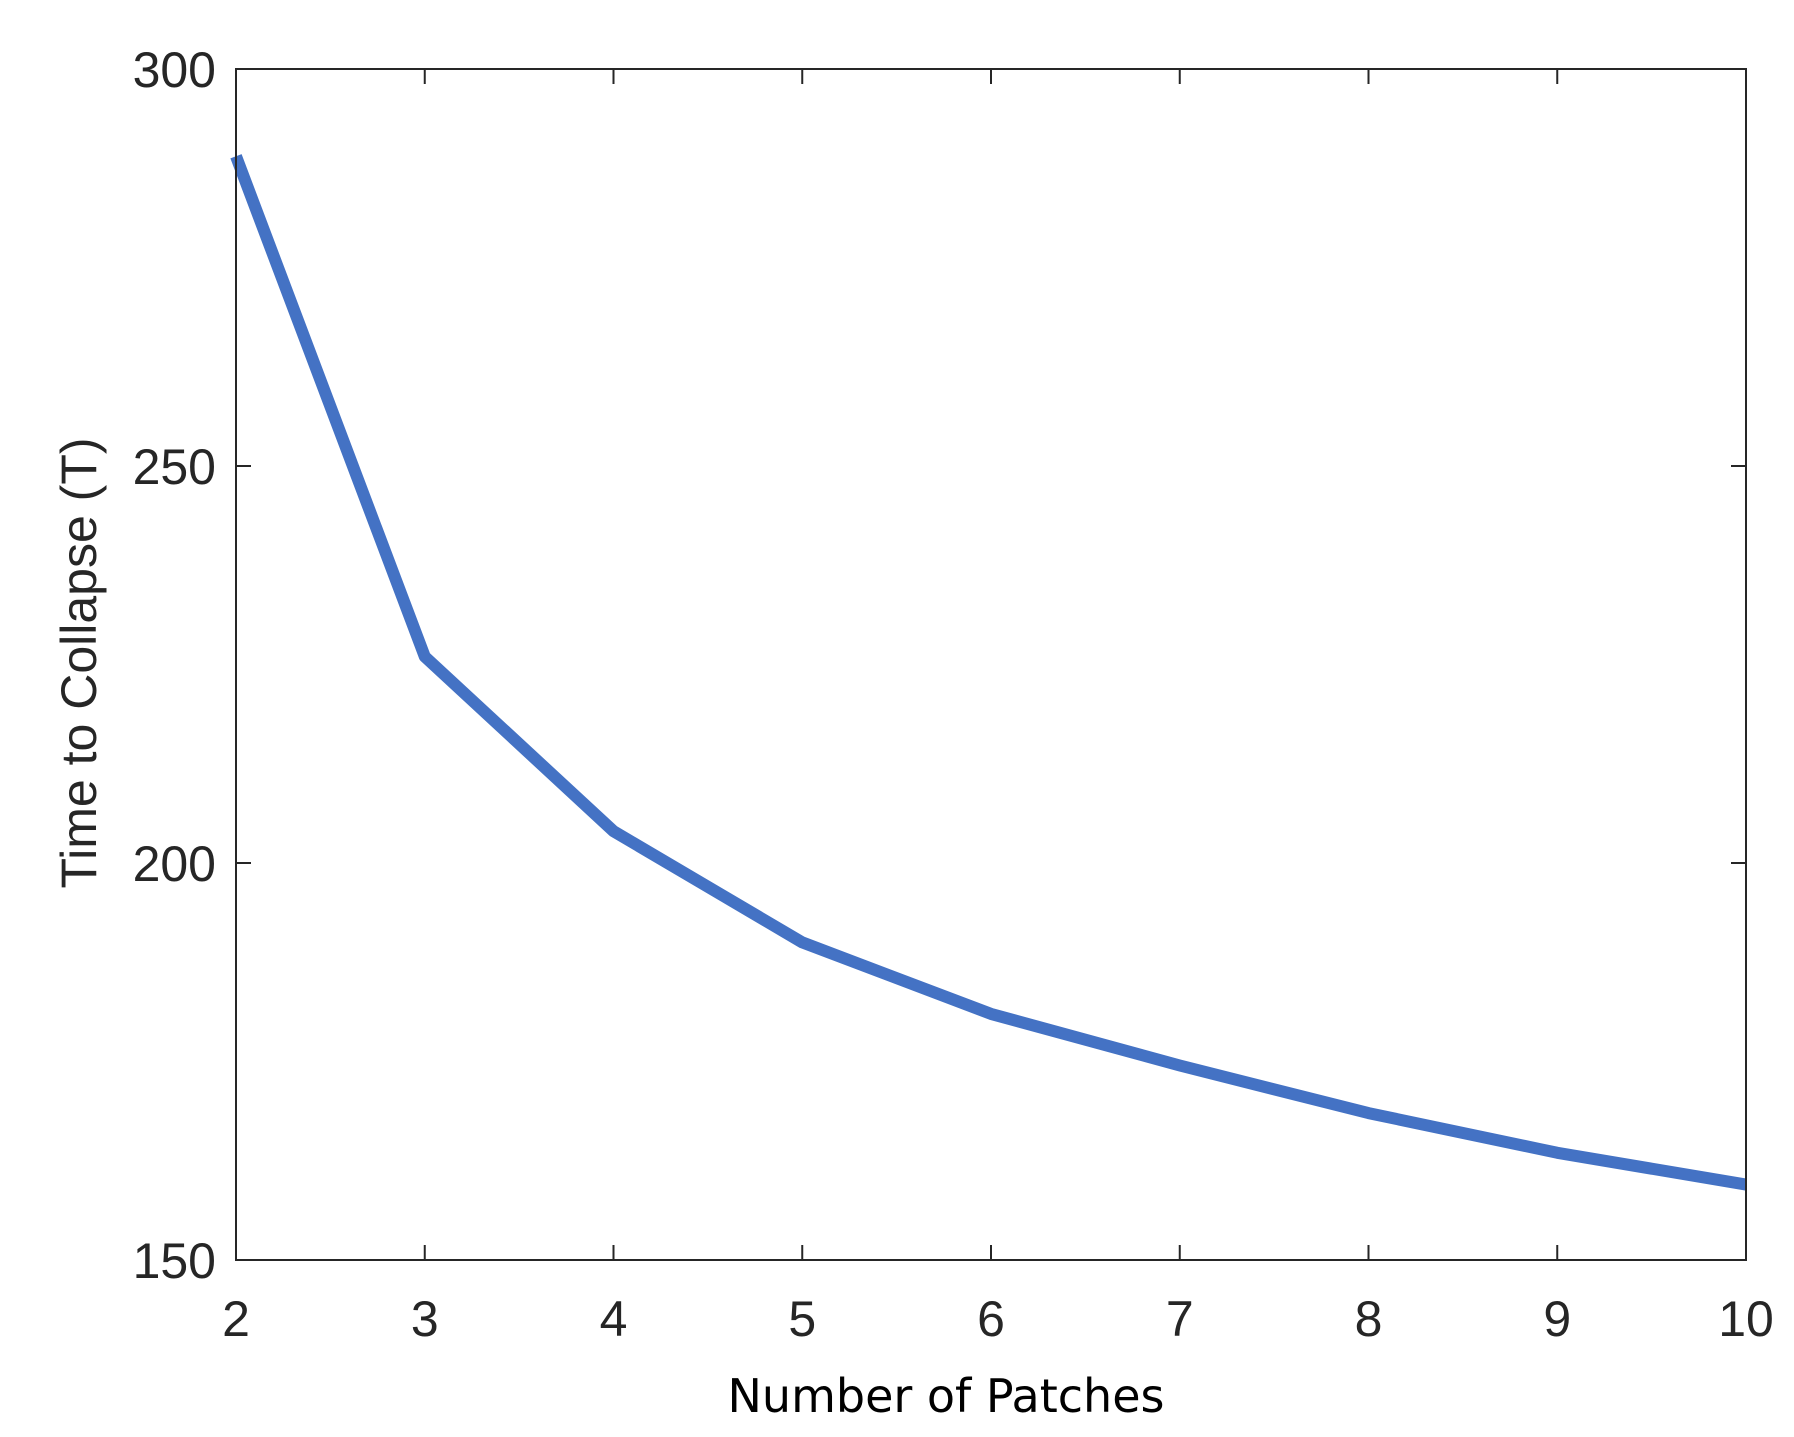 This screenshot has height=1437, width=1794. I want to click on x-axis-title: Number of Patches, so click(946, 1396).